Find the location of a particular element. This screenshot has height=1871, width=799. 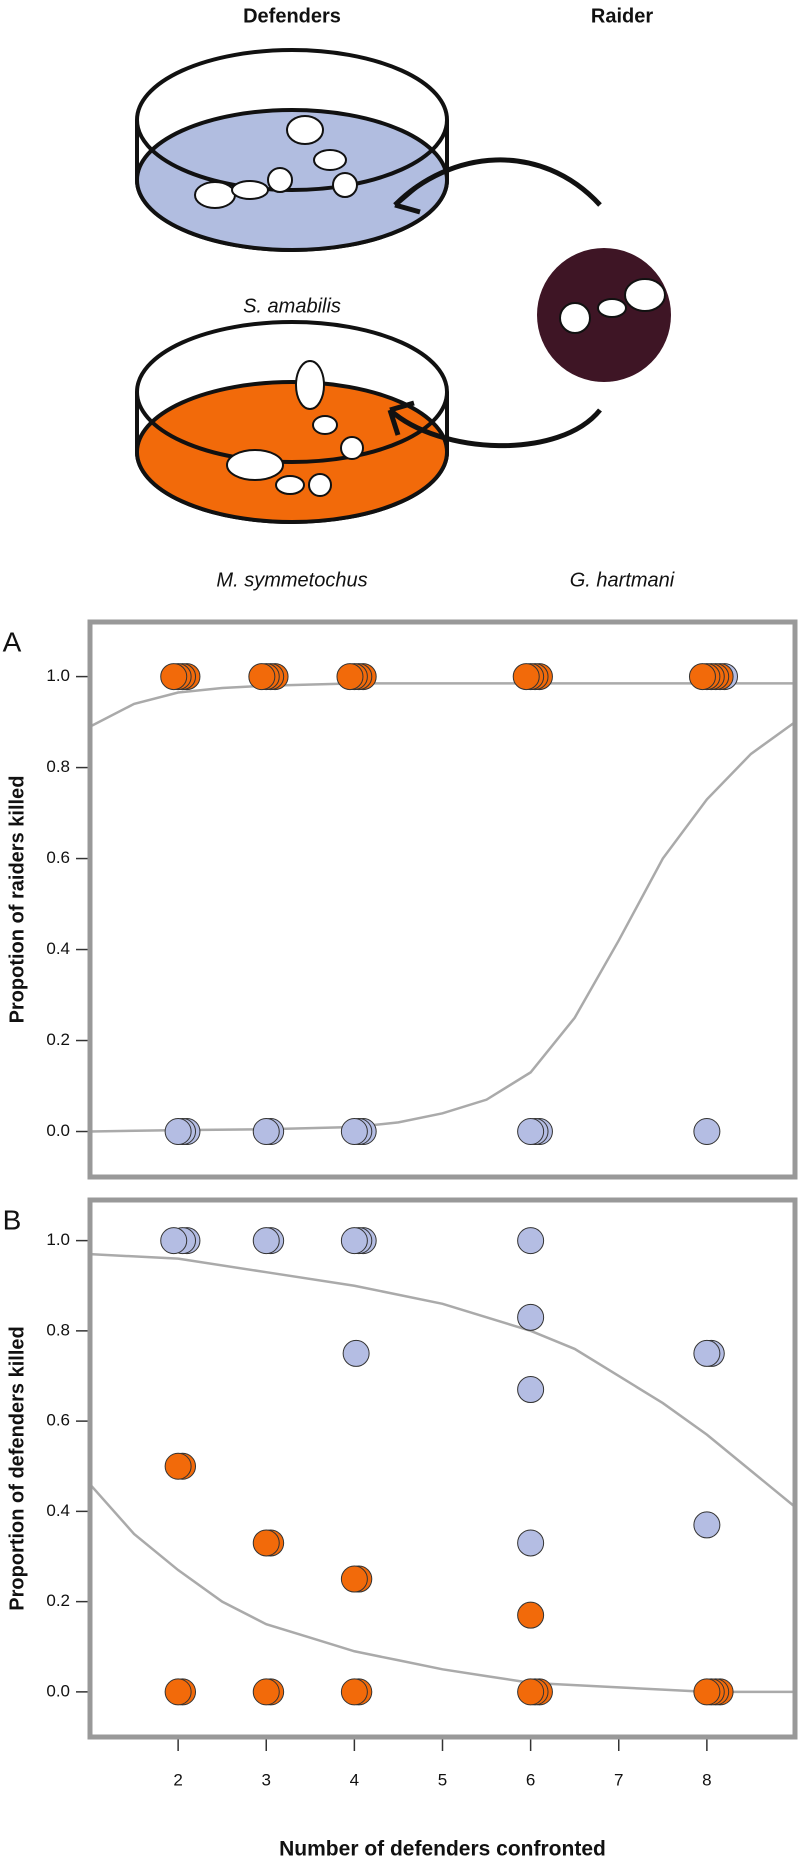

x-tick-label: 2 is located at coordinates (177, 1779).